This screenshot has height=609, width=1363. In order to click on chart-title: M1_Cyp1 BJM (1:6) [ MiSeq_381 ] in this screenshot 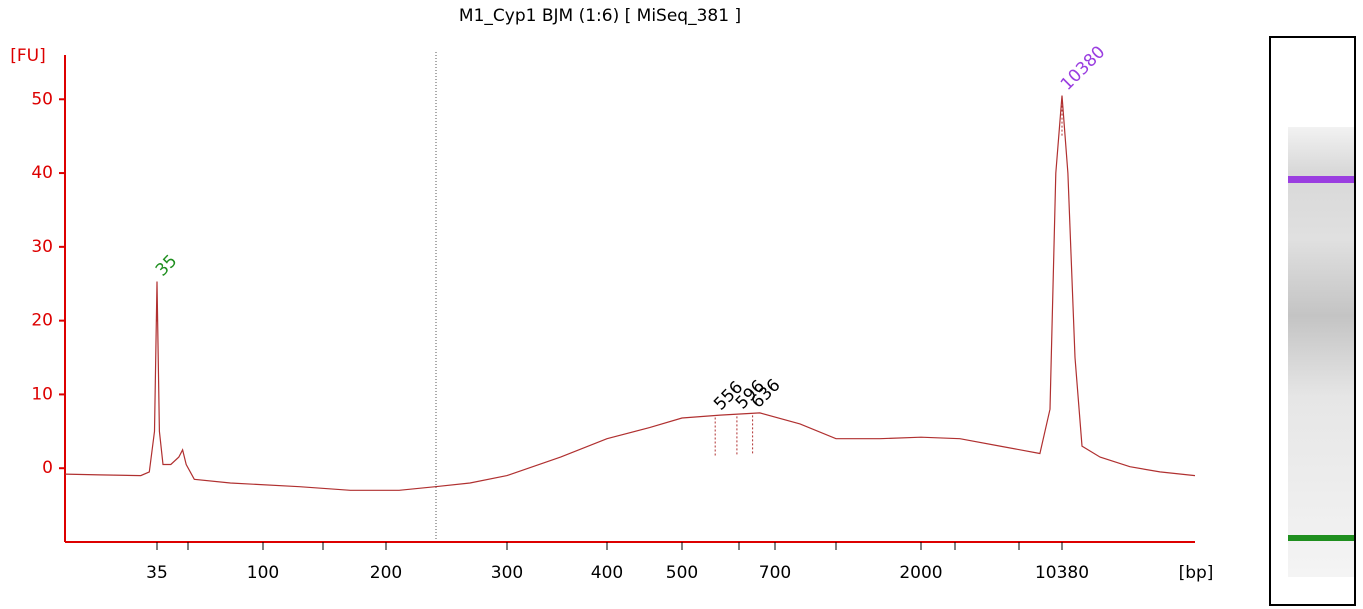, I will do `click(600, 16)`.